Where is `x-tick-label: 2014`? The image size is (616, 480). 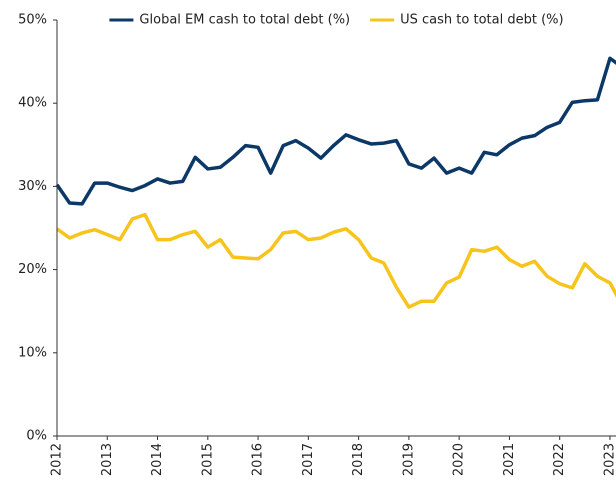 x-tick-label: 2014 is located at coordinates (157, 459).